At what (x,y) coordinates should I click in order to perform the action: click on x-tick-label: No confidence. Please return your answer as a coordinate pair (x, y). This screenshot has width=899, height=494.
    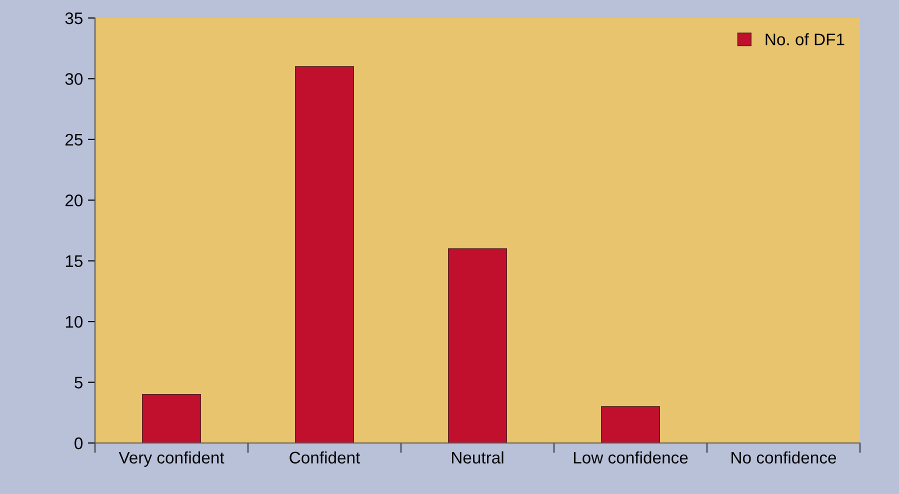
    Looking at the image, I should click on (784, 457).